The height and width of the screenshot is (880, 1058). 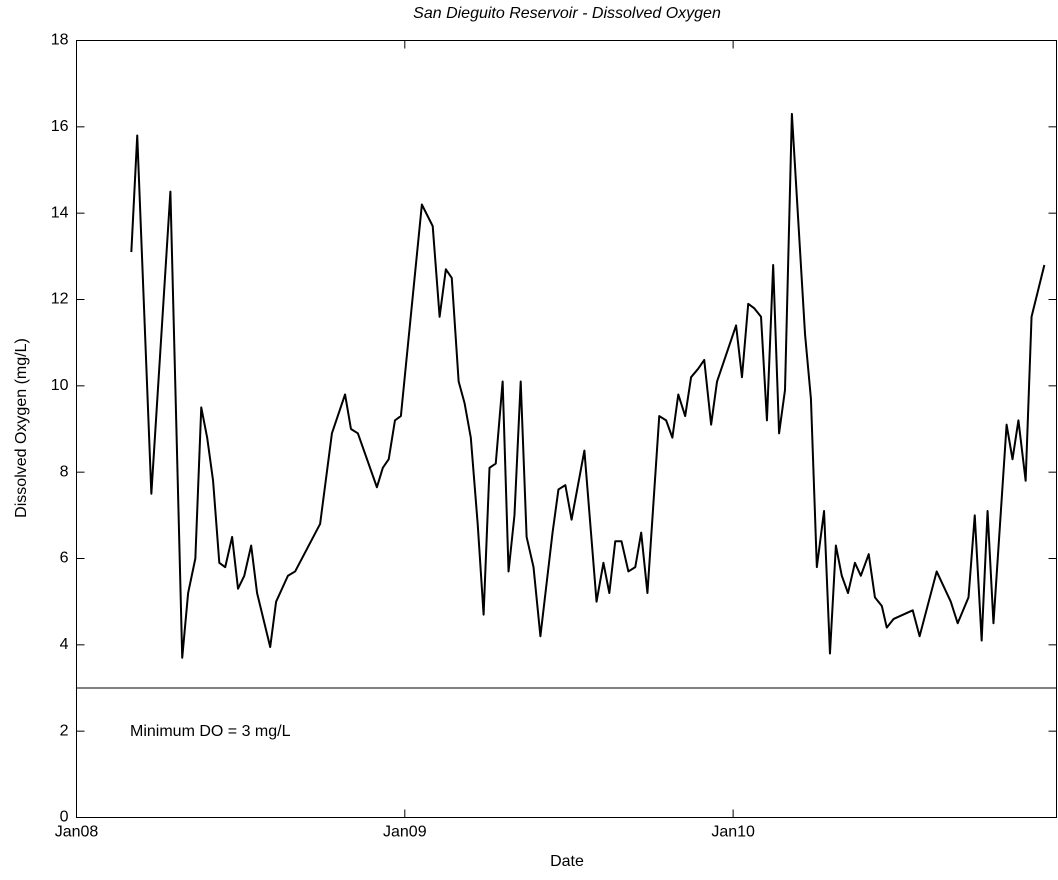 What do you see at coordinates (733, 832) in the screenshot?
I see `x-tick-label: Jan10` at bounding box center [733, 832].